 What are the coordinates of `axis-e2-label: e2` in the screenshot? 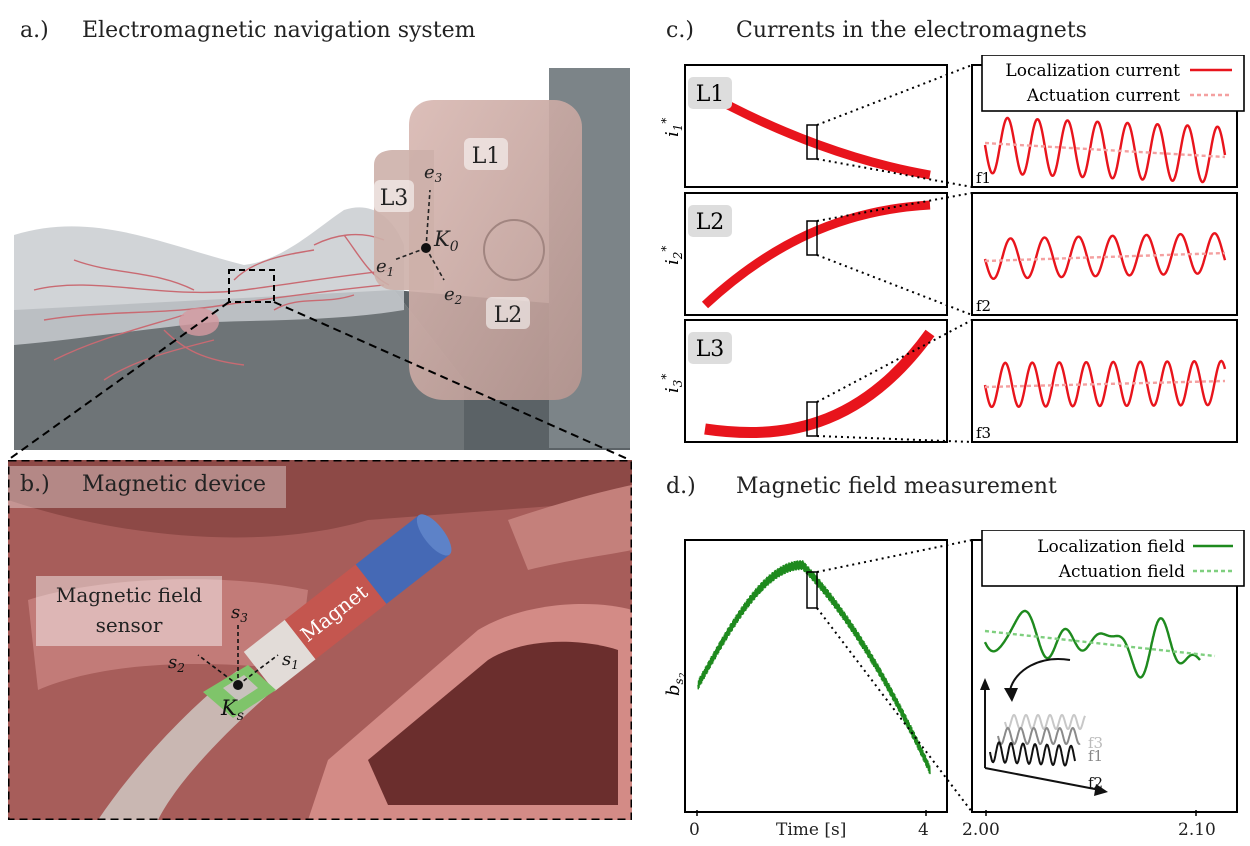 It's located at (453, 295).